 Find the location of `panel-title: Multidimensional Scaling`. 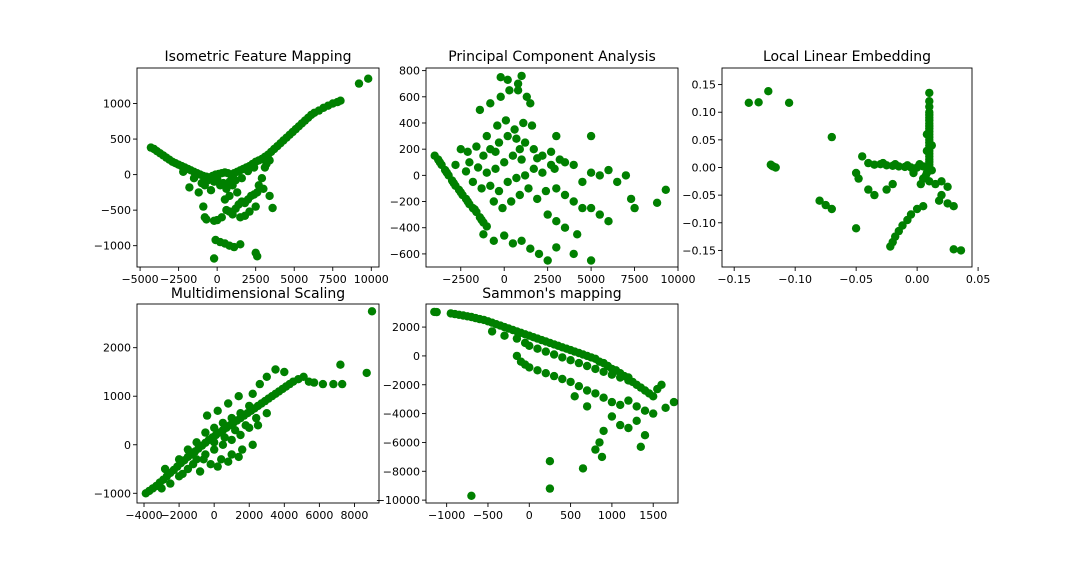

panel-title: Multidimensional Scaling is located at coordinates (258, 294).